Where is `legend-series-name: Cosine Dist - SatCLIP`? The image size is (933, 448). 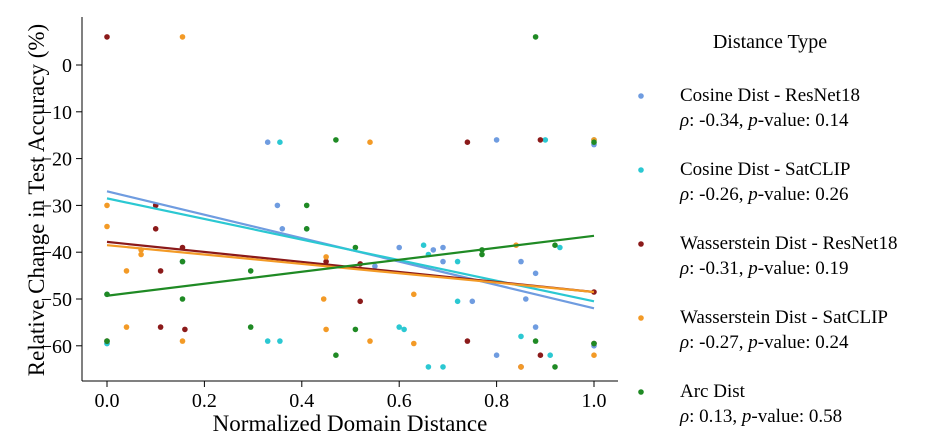
legend-series-name: Cosine Dist - SatCLIP is located at coordinates (765, 169).